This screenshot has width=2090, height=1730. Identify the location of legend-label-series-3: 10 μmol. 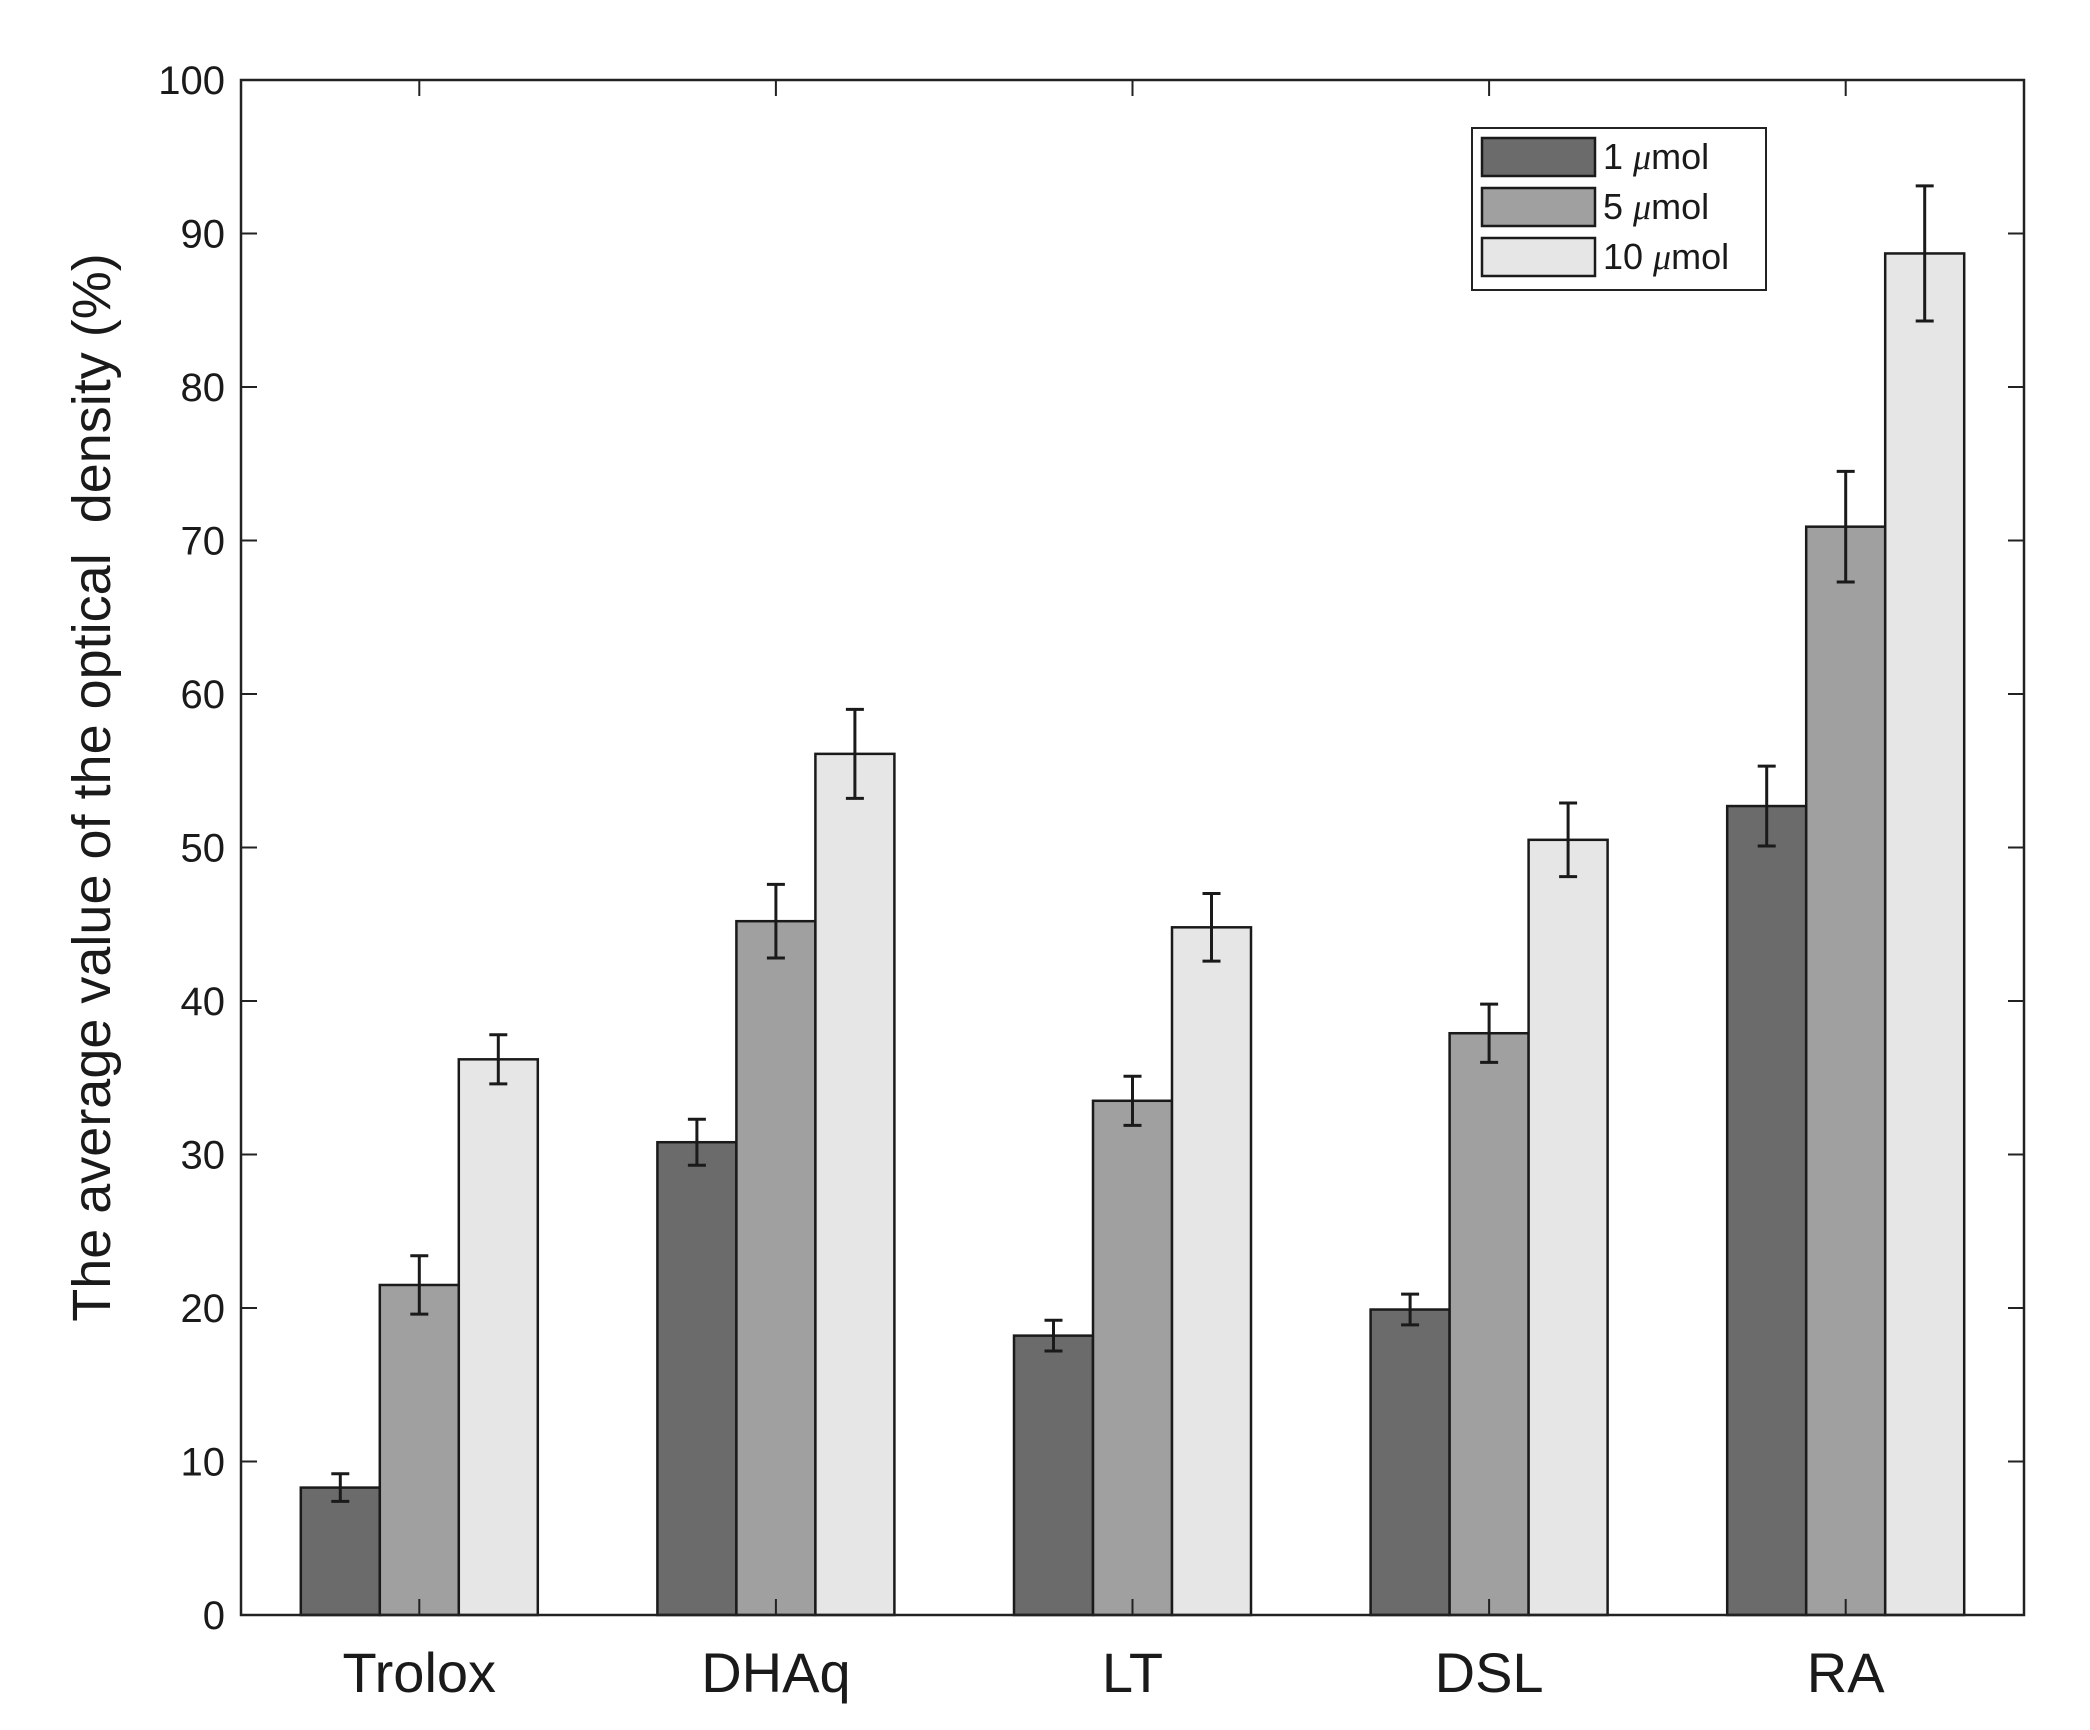
(1666, 256).